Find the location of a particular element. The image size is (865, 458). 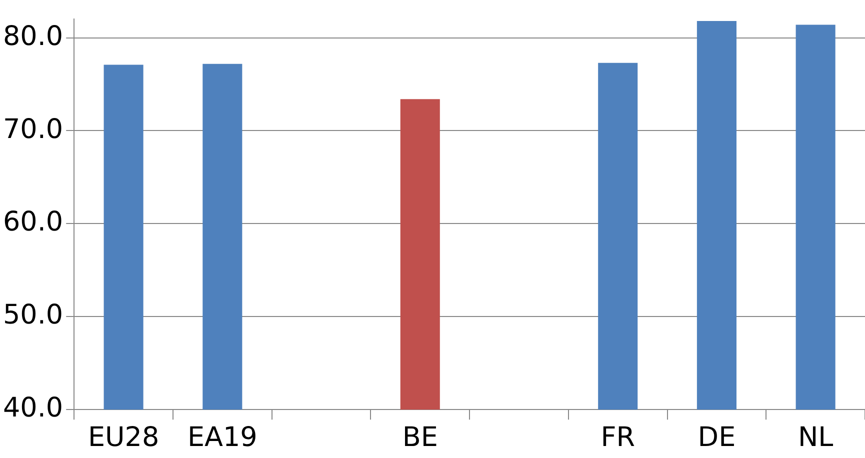

y-tick-label: 50.0 is located at coordinates (33, 315).